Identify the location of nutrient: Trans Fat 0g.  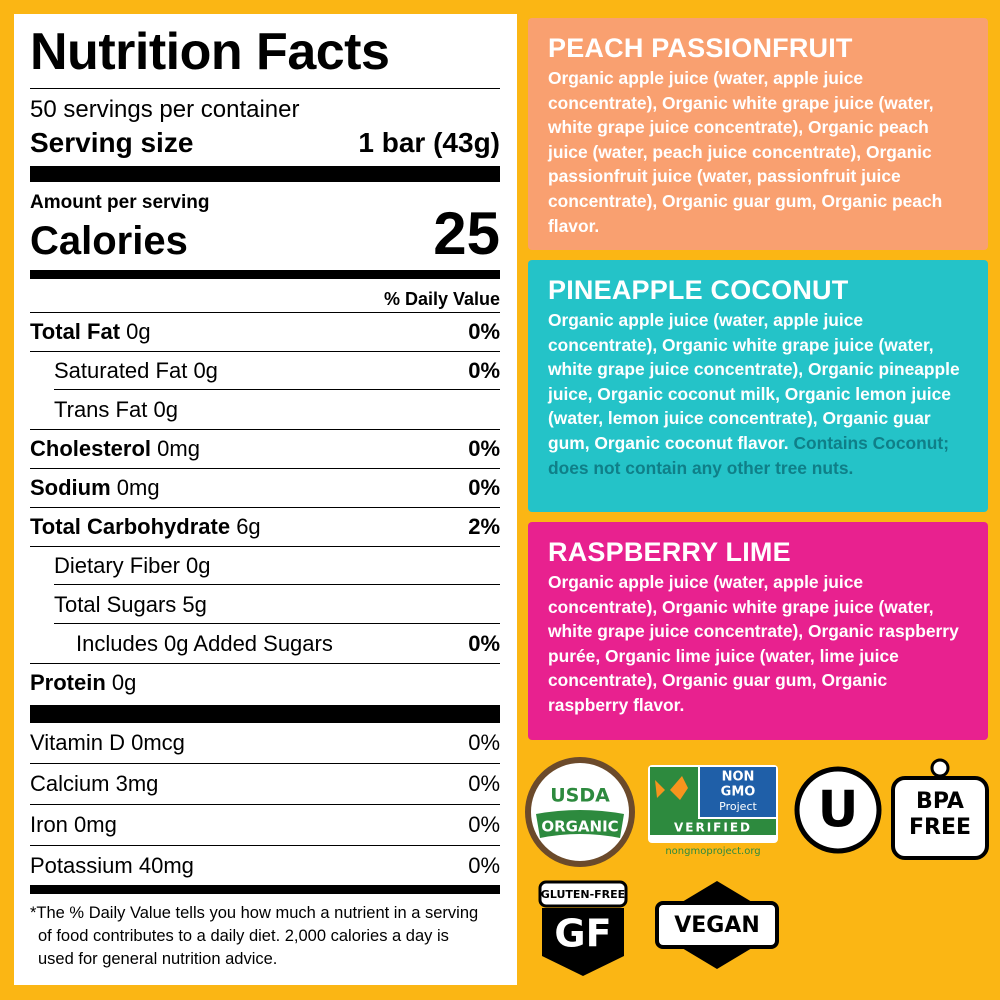
(116, 410).